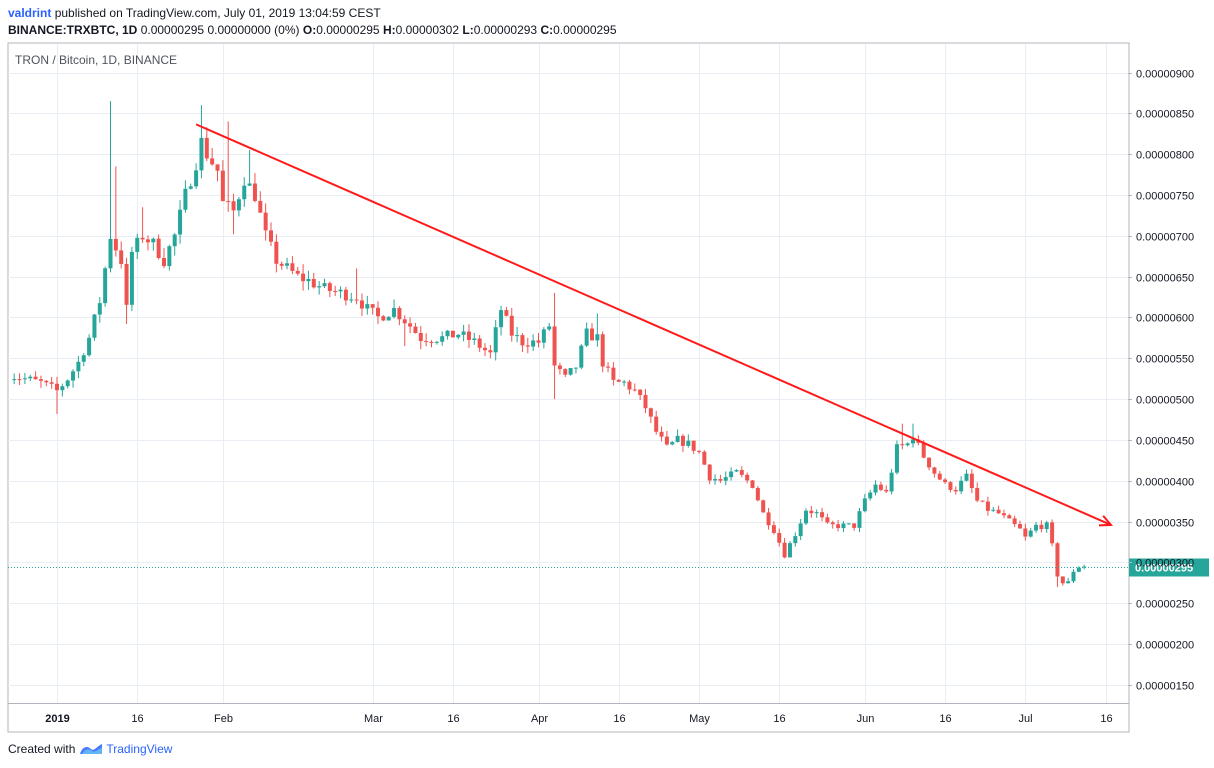 Image resolution: width=1214 pixels, height=768 pixels. I want to click on time-axis: 2019 16 Feb Mar 16 Apr 16 May 16 Jun 16 Jul 16, so click(578, 719).